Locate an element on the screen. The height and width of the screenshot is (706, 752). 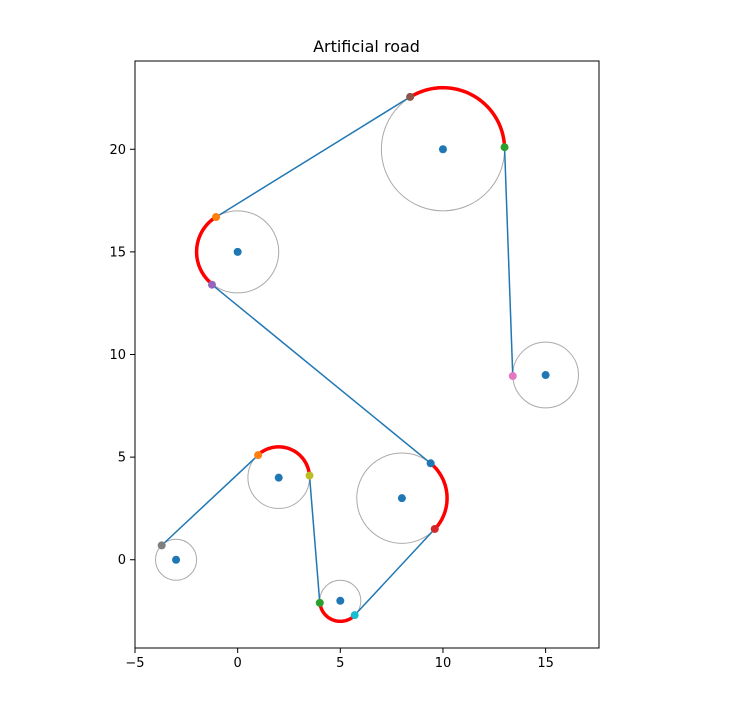
x-axis: −5 0 5 10 15 is located at coordinates (339, 659).